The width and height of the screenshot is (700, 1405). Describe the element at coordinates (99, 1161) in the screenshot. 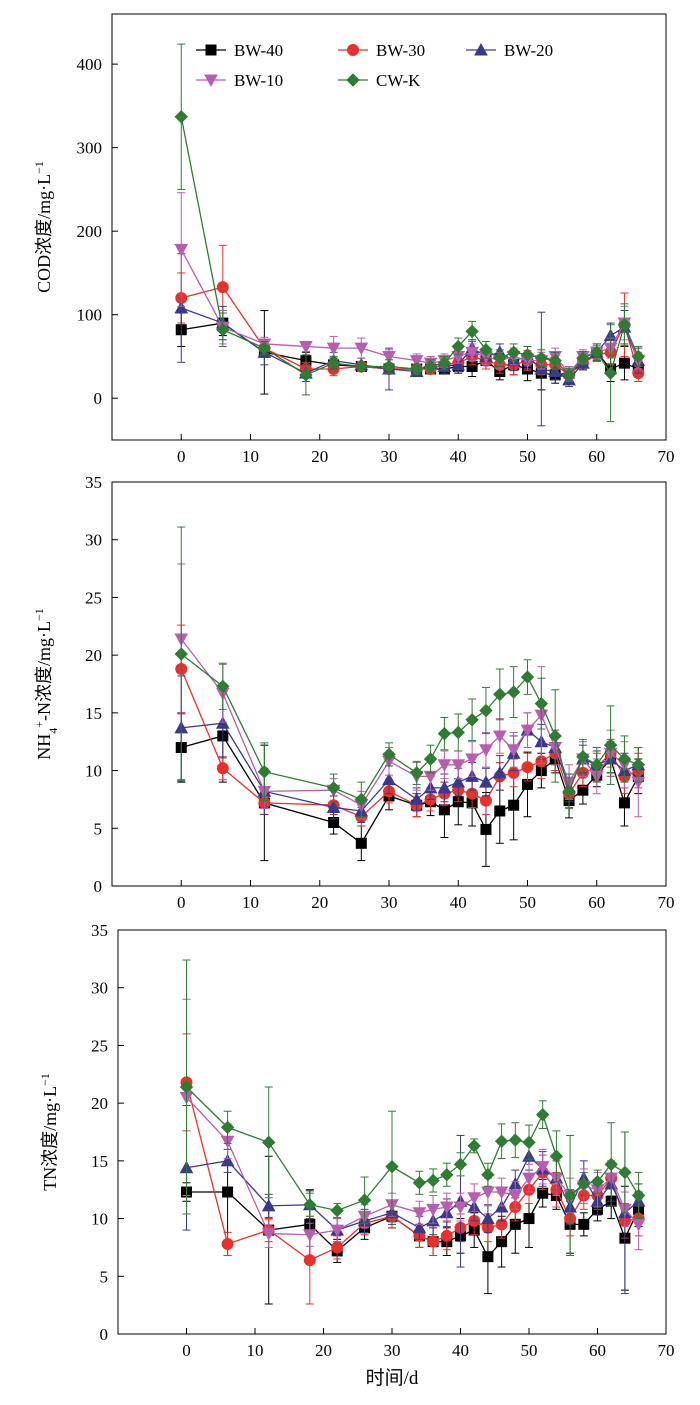

I see `y-tick-label: 15` at that location.